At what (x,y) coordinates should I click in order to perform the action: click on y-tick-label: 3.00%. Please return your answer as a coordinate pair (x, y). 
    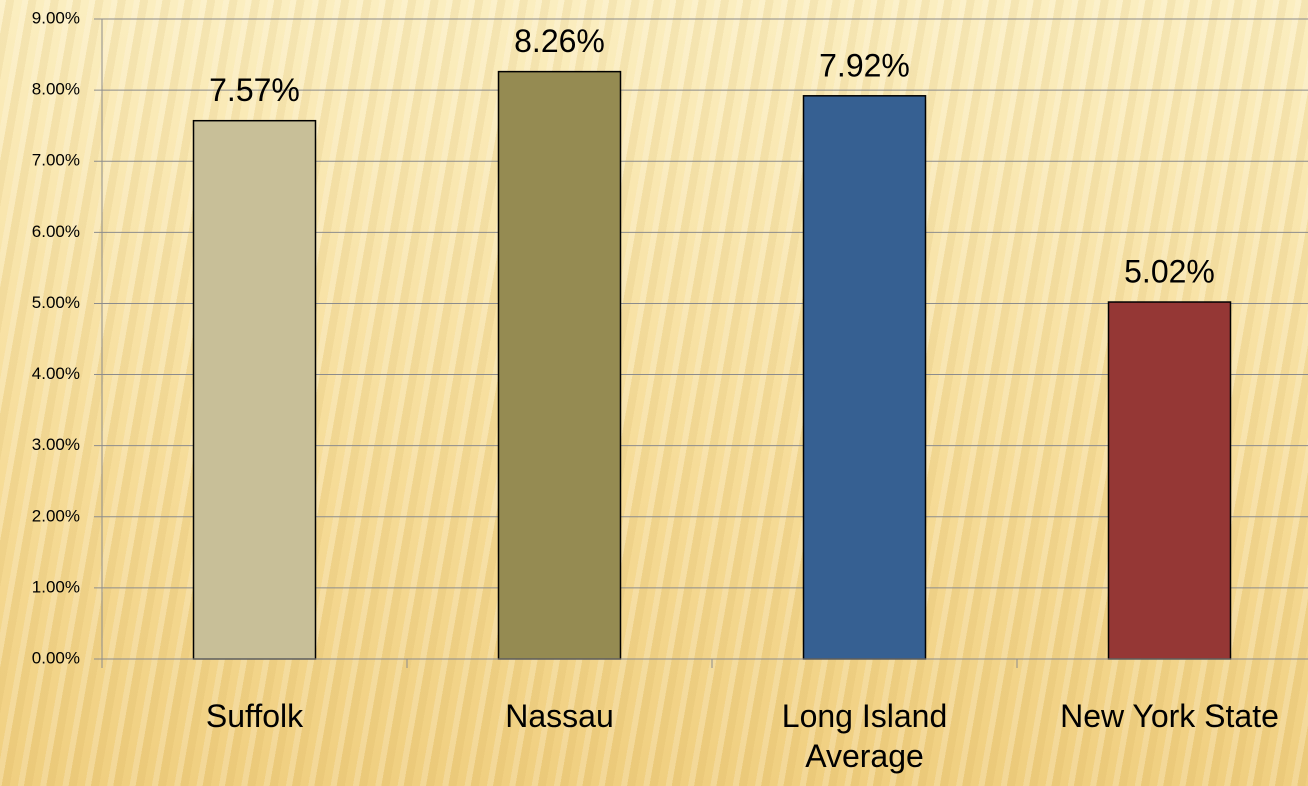
    Looking at the image, I should click on (56, 444).